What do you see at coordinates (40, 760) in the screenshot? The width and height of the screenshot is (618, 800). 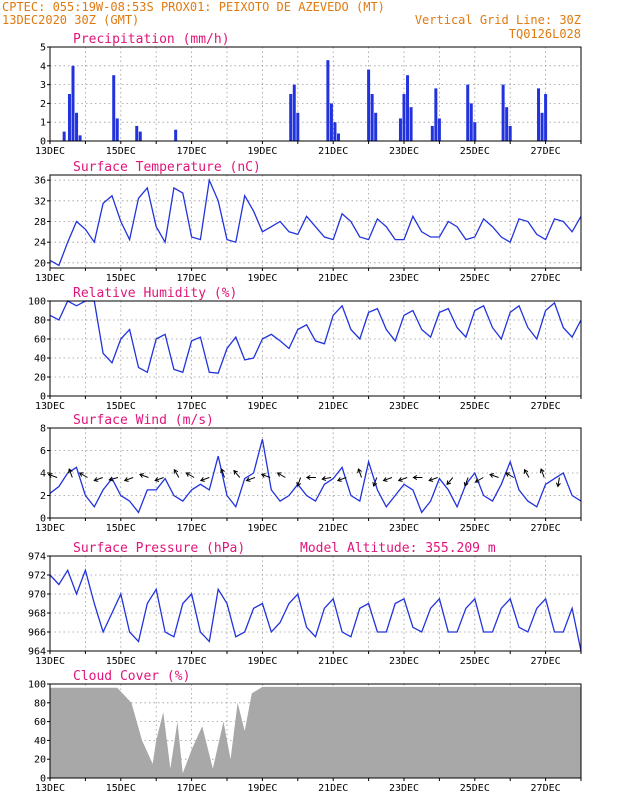 I see `cloud-ytick-label: 20` at bounding box center [40, 760].